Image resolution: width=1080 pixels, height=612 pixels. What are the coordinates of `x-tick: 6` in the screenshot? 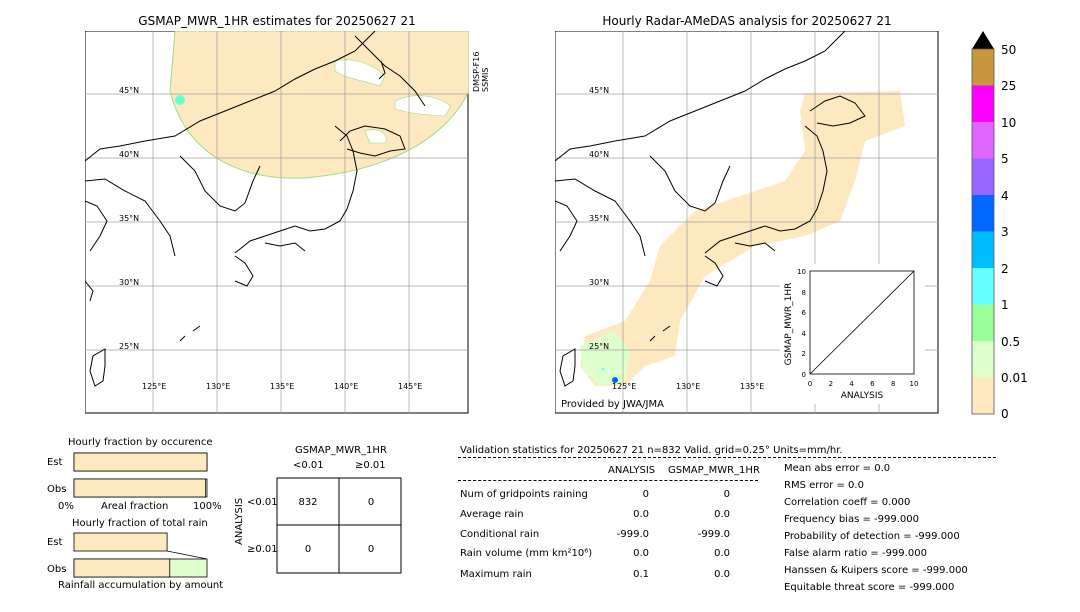 It's located at (872, 384).